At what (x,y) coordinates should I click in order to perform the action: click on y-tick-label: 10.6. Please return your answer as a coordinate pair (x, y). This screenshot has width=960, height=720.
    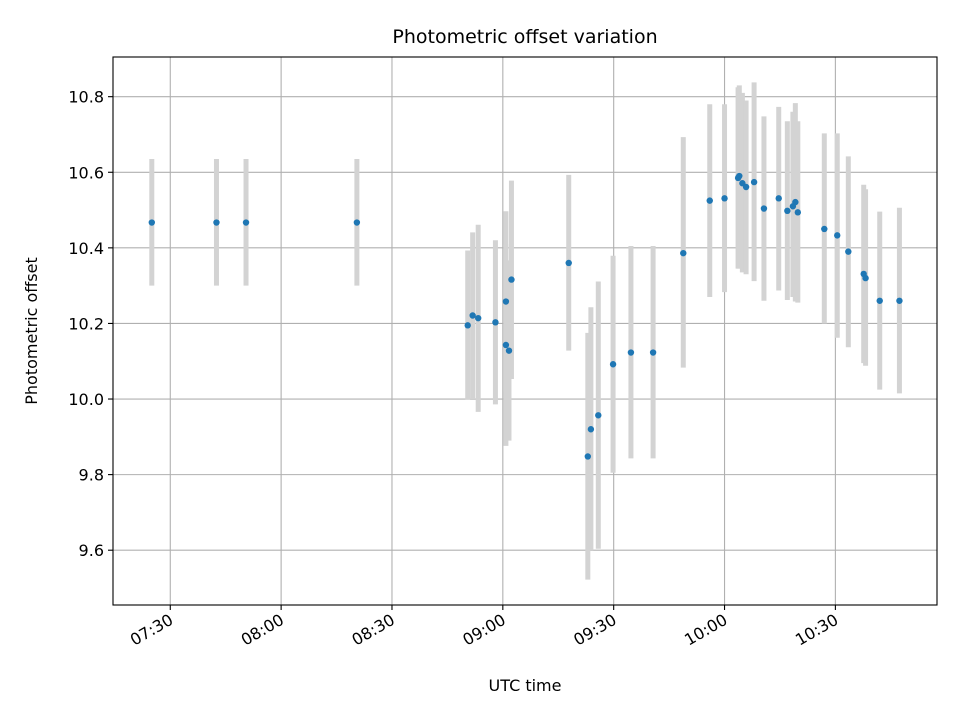
    Looking at the image, I should click on (86, 172).